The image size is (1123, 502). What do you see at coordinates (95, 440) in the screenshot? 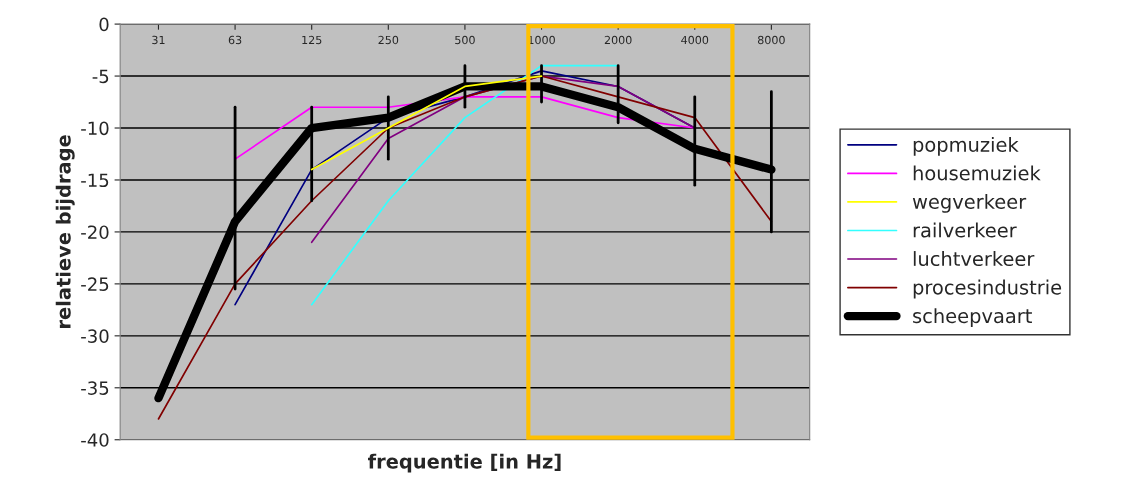
I see `y-tick-label: -40` at bounding box center [95, 440].